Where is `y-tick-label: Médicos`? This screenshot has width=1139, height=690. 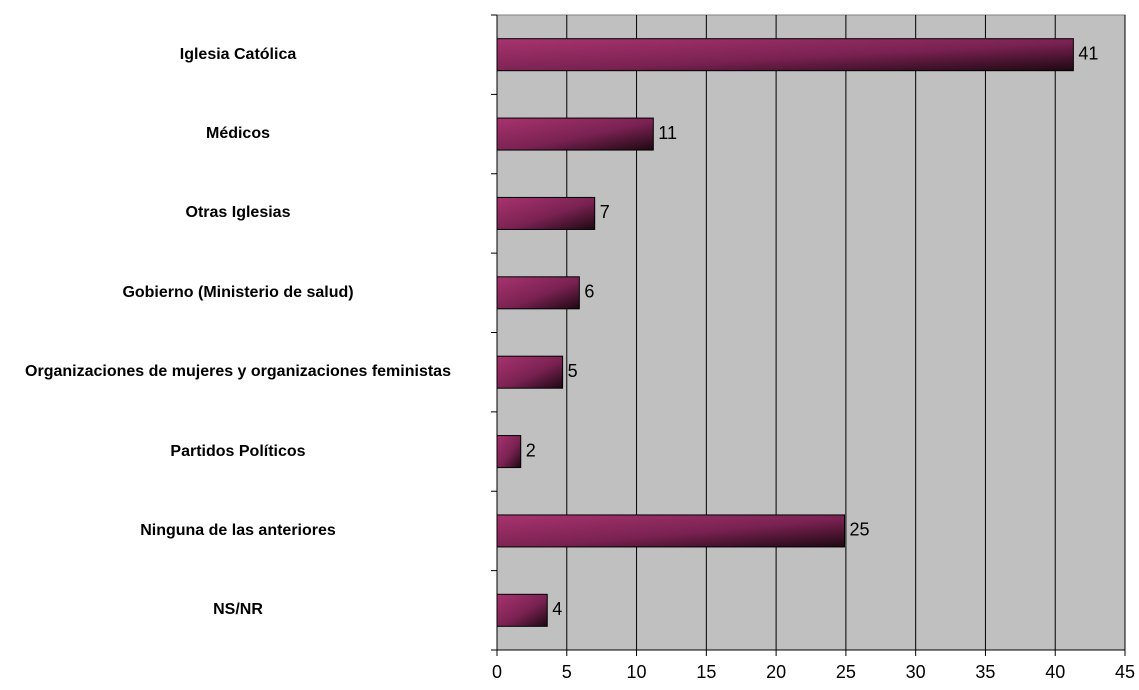 y-tick-label: Médicos is located at coordinates (237, 134).